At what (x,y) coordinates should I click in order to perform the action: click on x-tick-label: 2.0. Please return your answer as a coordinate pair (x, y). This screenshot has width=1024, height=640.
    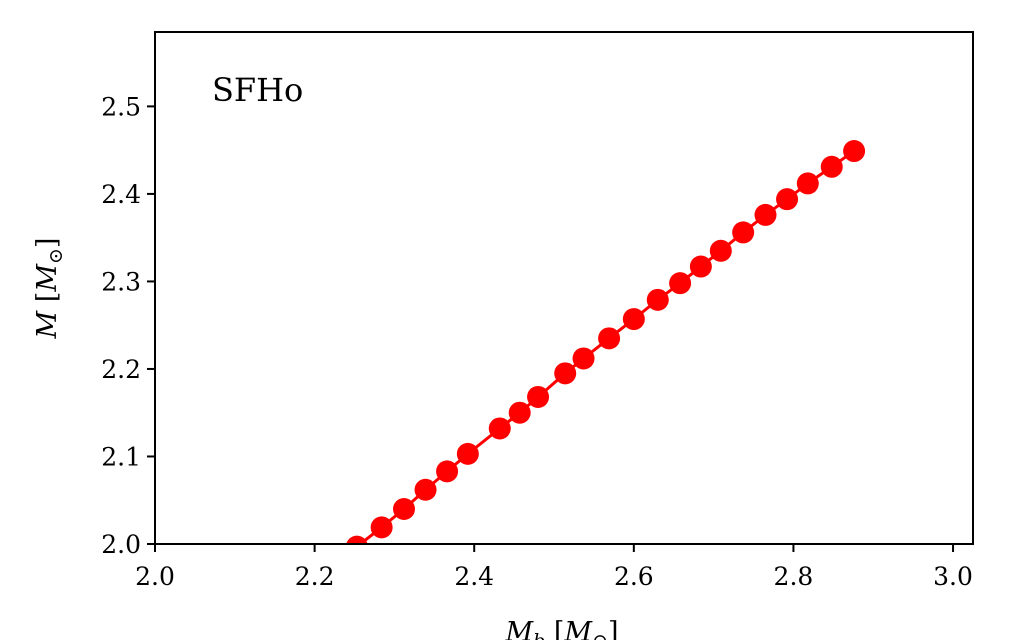
    Looking at the image, I should click on (155, 576).